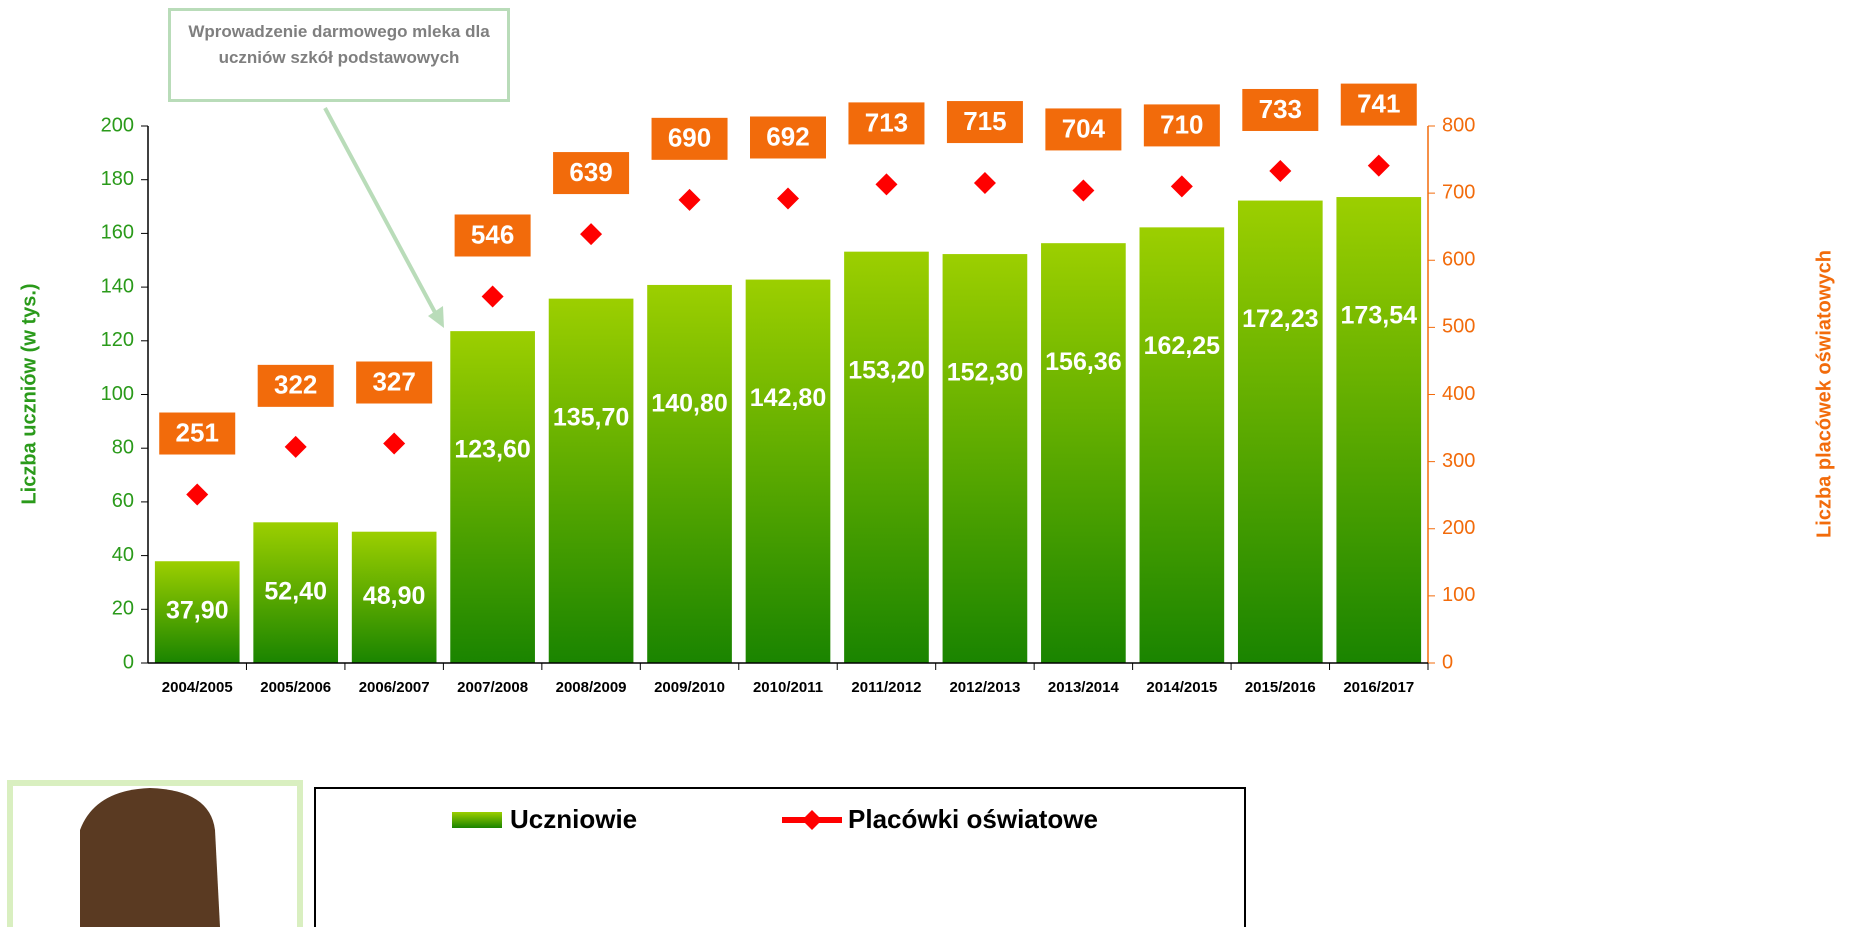 This screenshot has height=927, width=1851. I want to click on y2-tick-label: 700, so click(1458, 192).